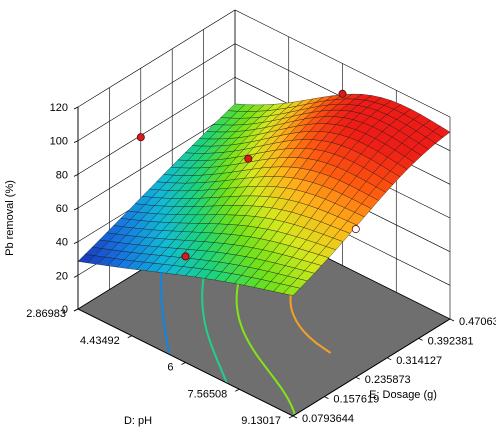 The width and height of the screenshot is (496, 437). What do you see at coordinates (165, 307) in the screenshot?
I see `contour-line` at bounding box center [165, 307].